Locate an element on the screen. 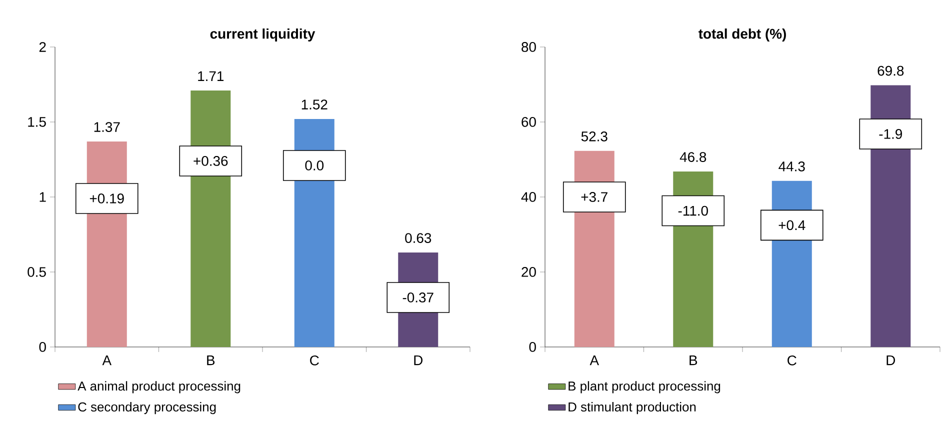 This screenshot has width=943, height=441. annotation: -1.9 is located at coordinates (890, 134).